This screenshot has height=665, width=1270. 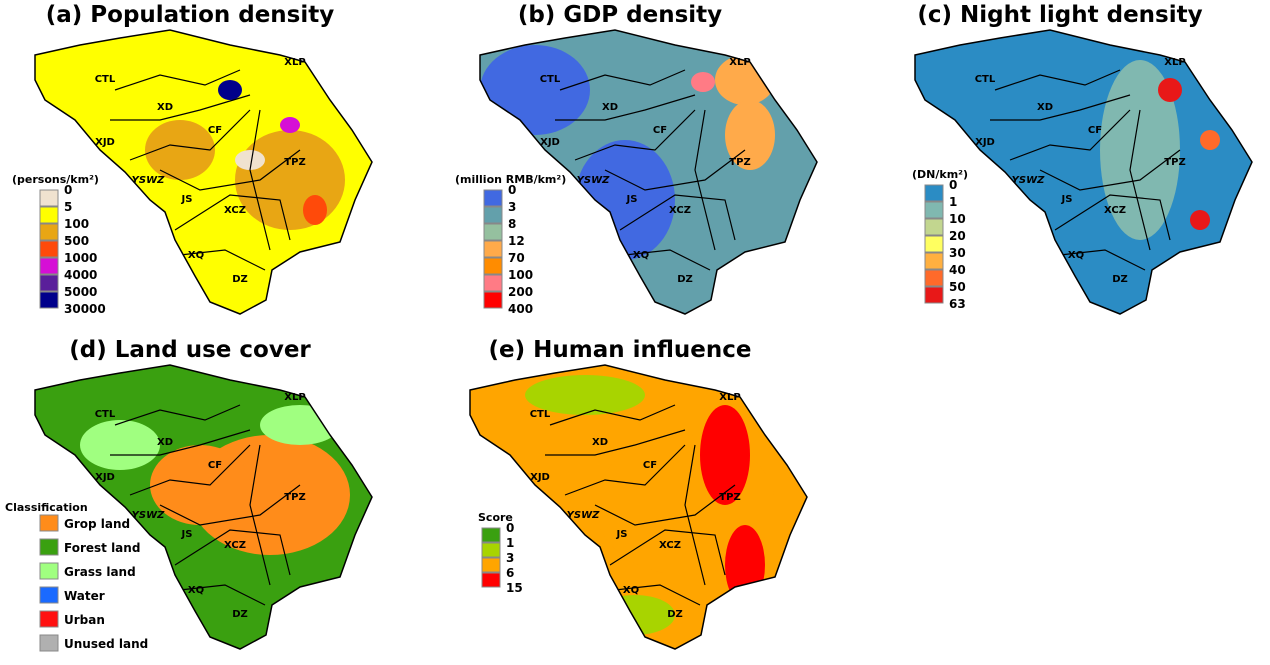 I want to click on legend-label: 0, so click(x=68, y=190).